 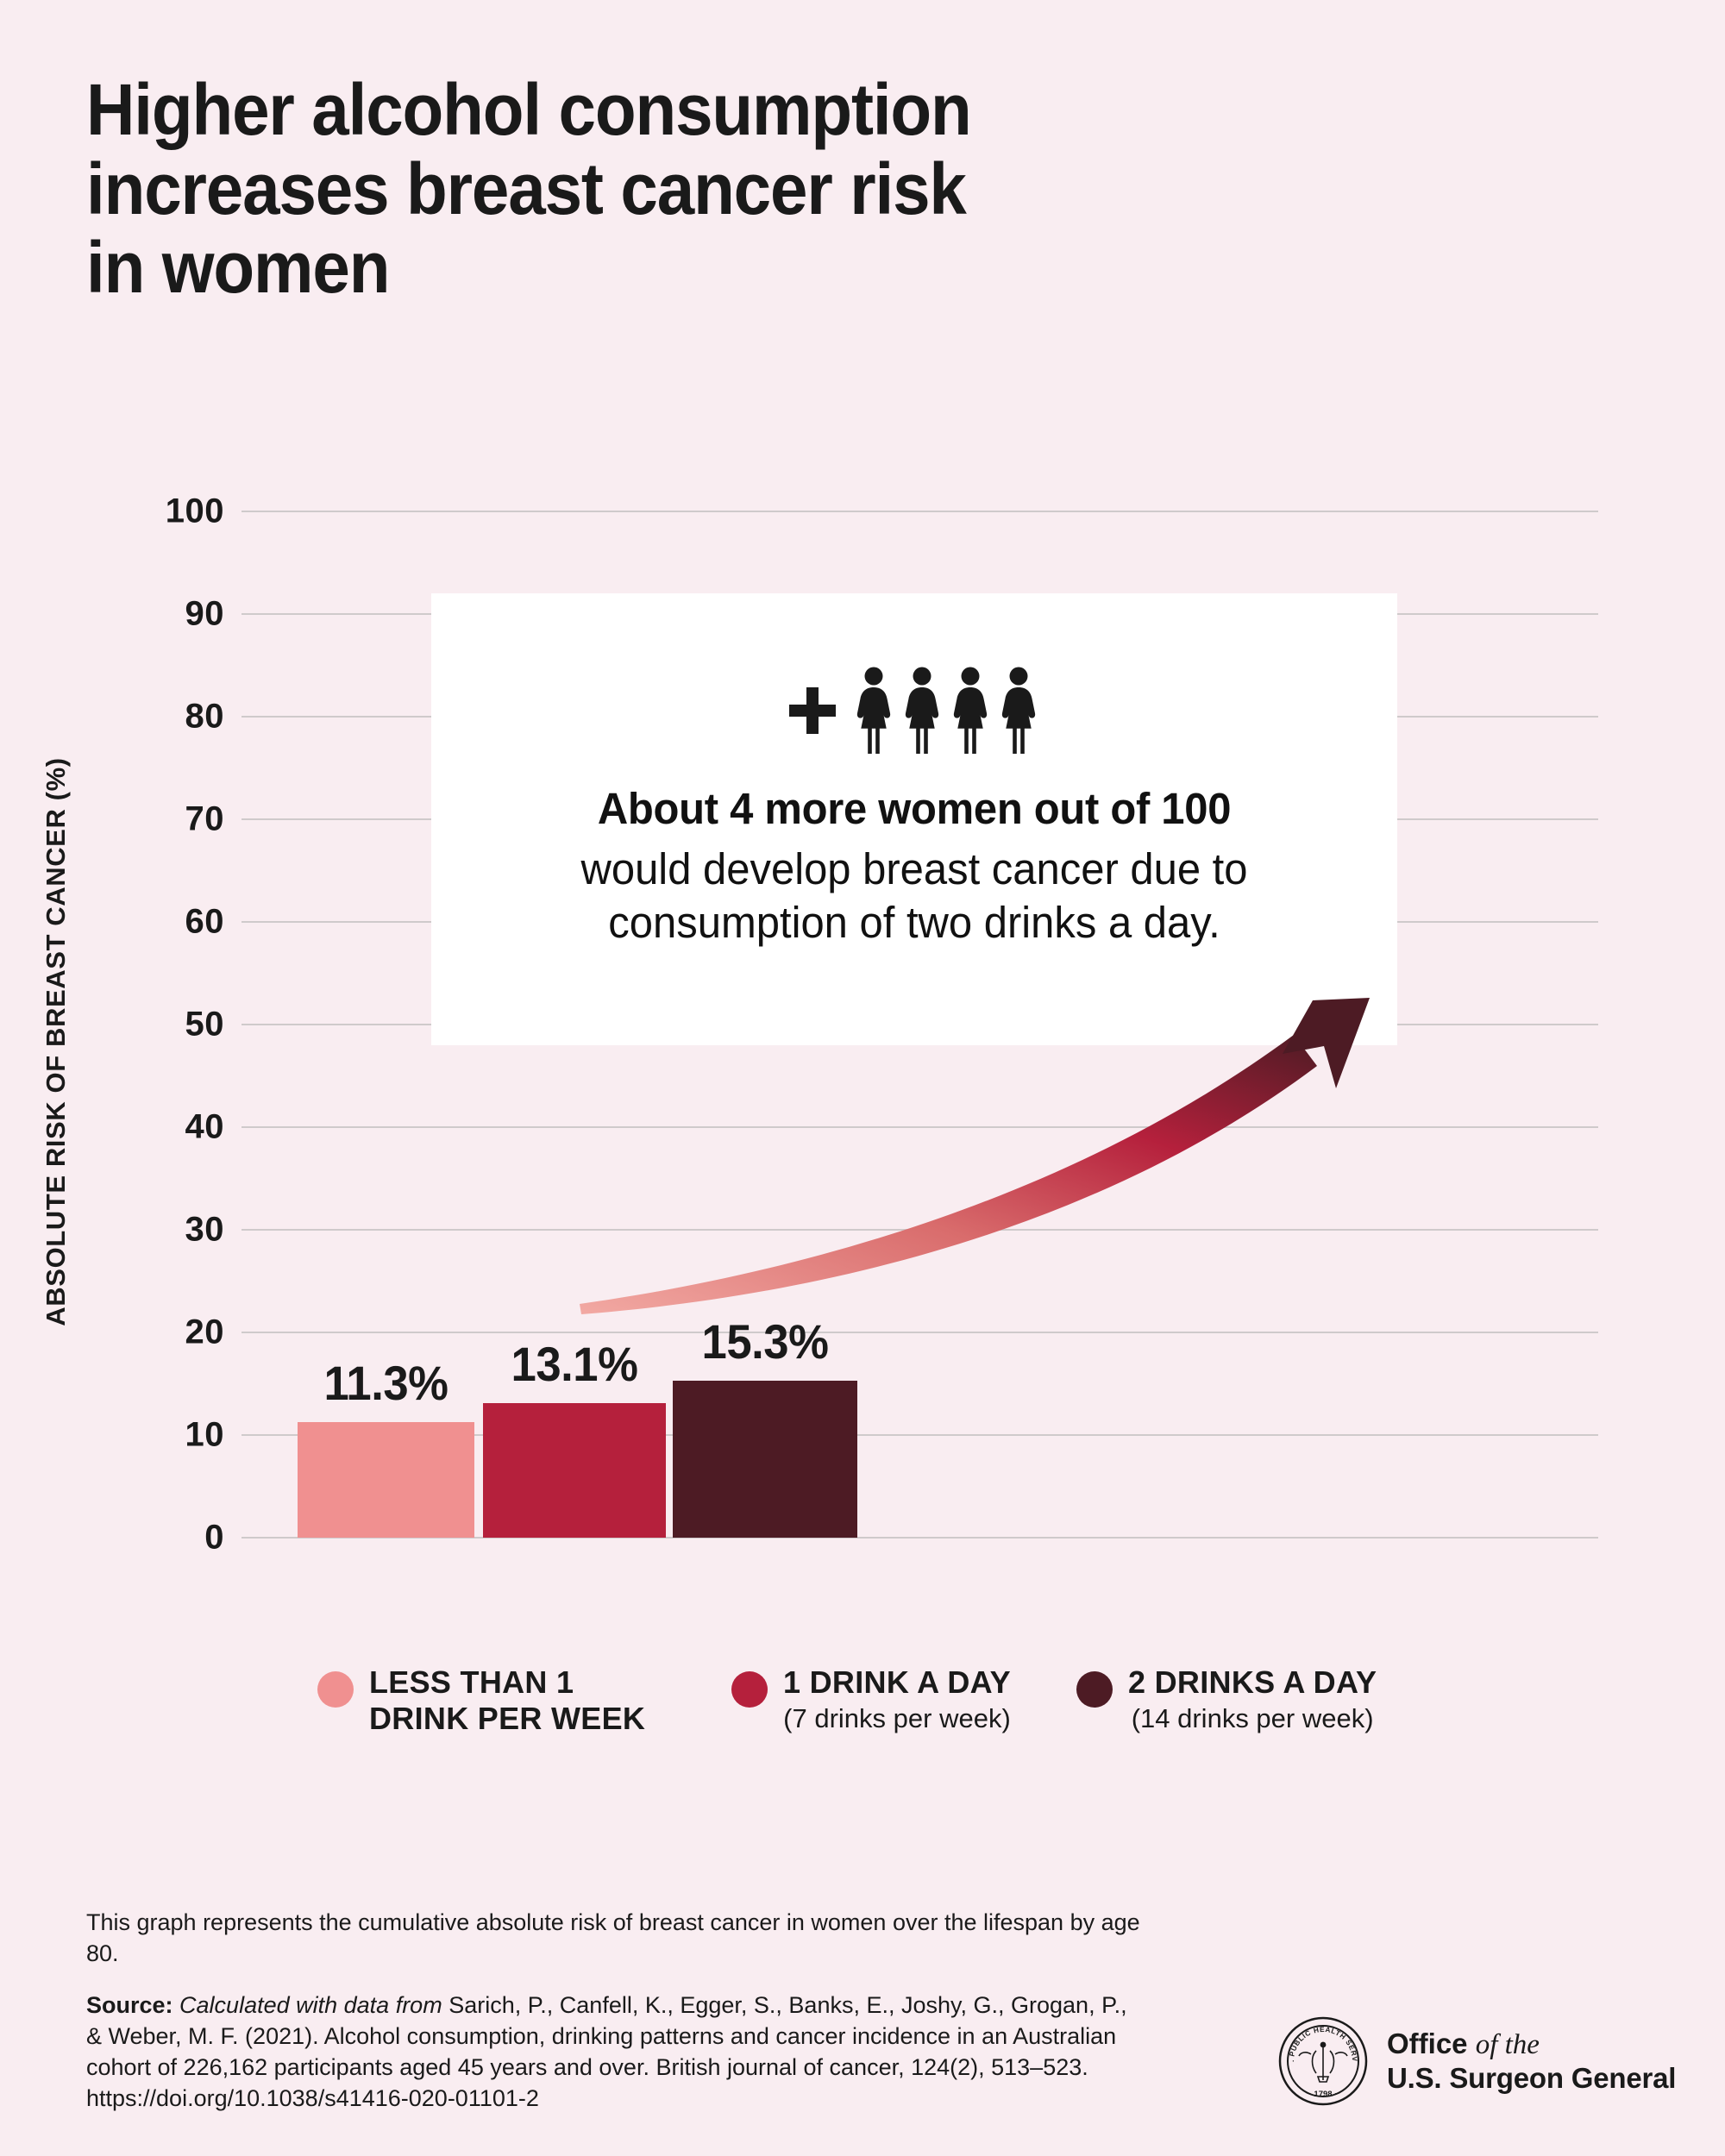 I want to click on legend-label: 2 DRINKS A DAY (14 drinks per week), so click(x=1252, y=1700).